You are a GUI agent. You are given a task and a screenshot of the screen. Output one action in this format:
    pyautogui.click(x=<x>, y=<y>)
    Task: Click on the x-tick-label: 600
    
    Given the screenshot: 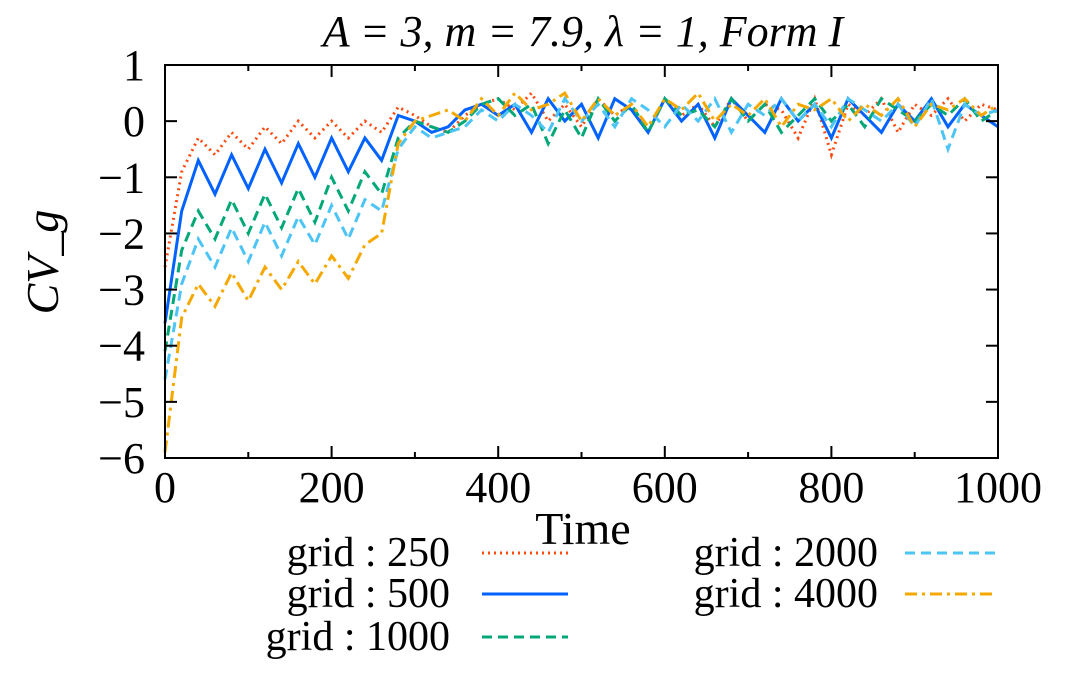 What is the action you would take?
    pyautogui.click(x=665, y=487)
    